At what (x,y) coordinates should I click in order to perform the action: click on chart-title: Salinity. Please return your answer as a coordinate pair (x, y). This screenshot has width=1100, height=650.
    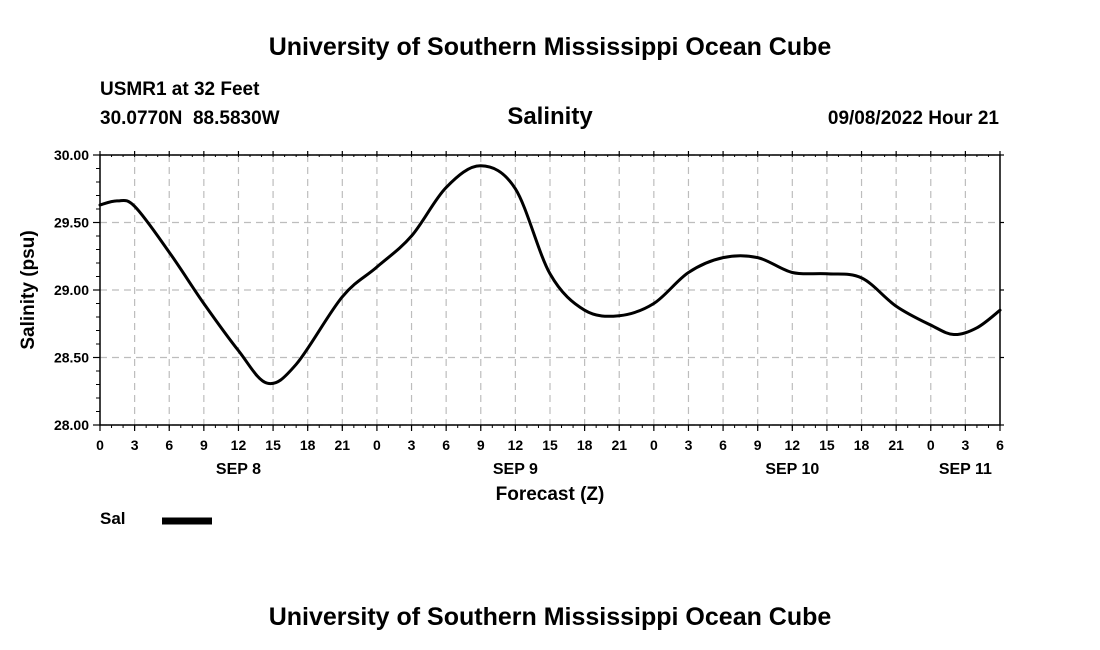
    Looking at the image, I should click on (550, 116).